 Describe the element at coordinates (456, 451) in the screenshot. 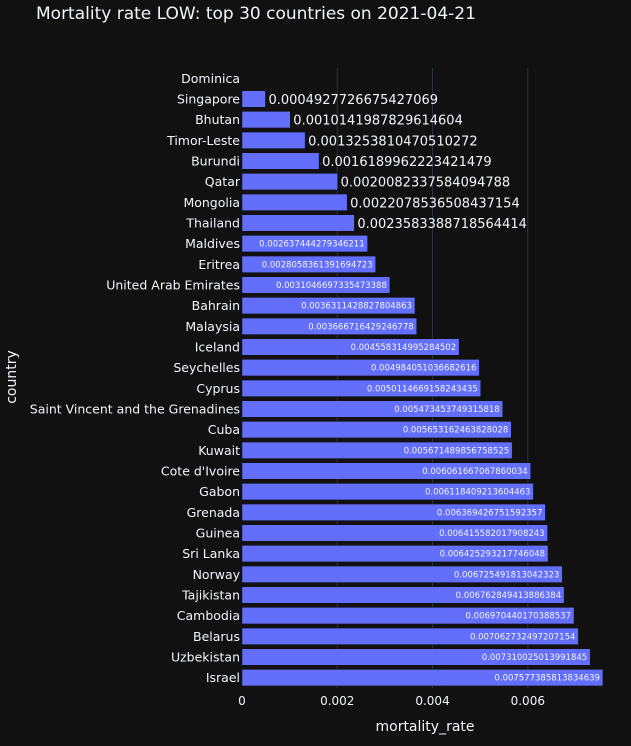

I see `bar-data-label: 0.005671489856758525` at that location.